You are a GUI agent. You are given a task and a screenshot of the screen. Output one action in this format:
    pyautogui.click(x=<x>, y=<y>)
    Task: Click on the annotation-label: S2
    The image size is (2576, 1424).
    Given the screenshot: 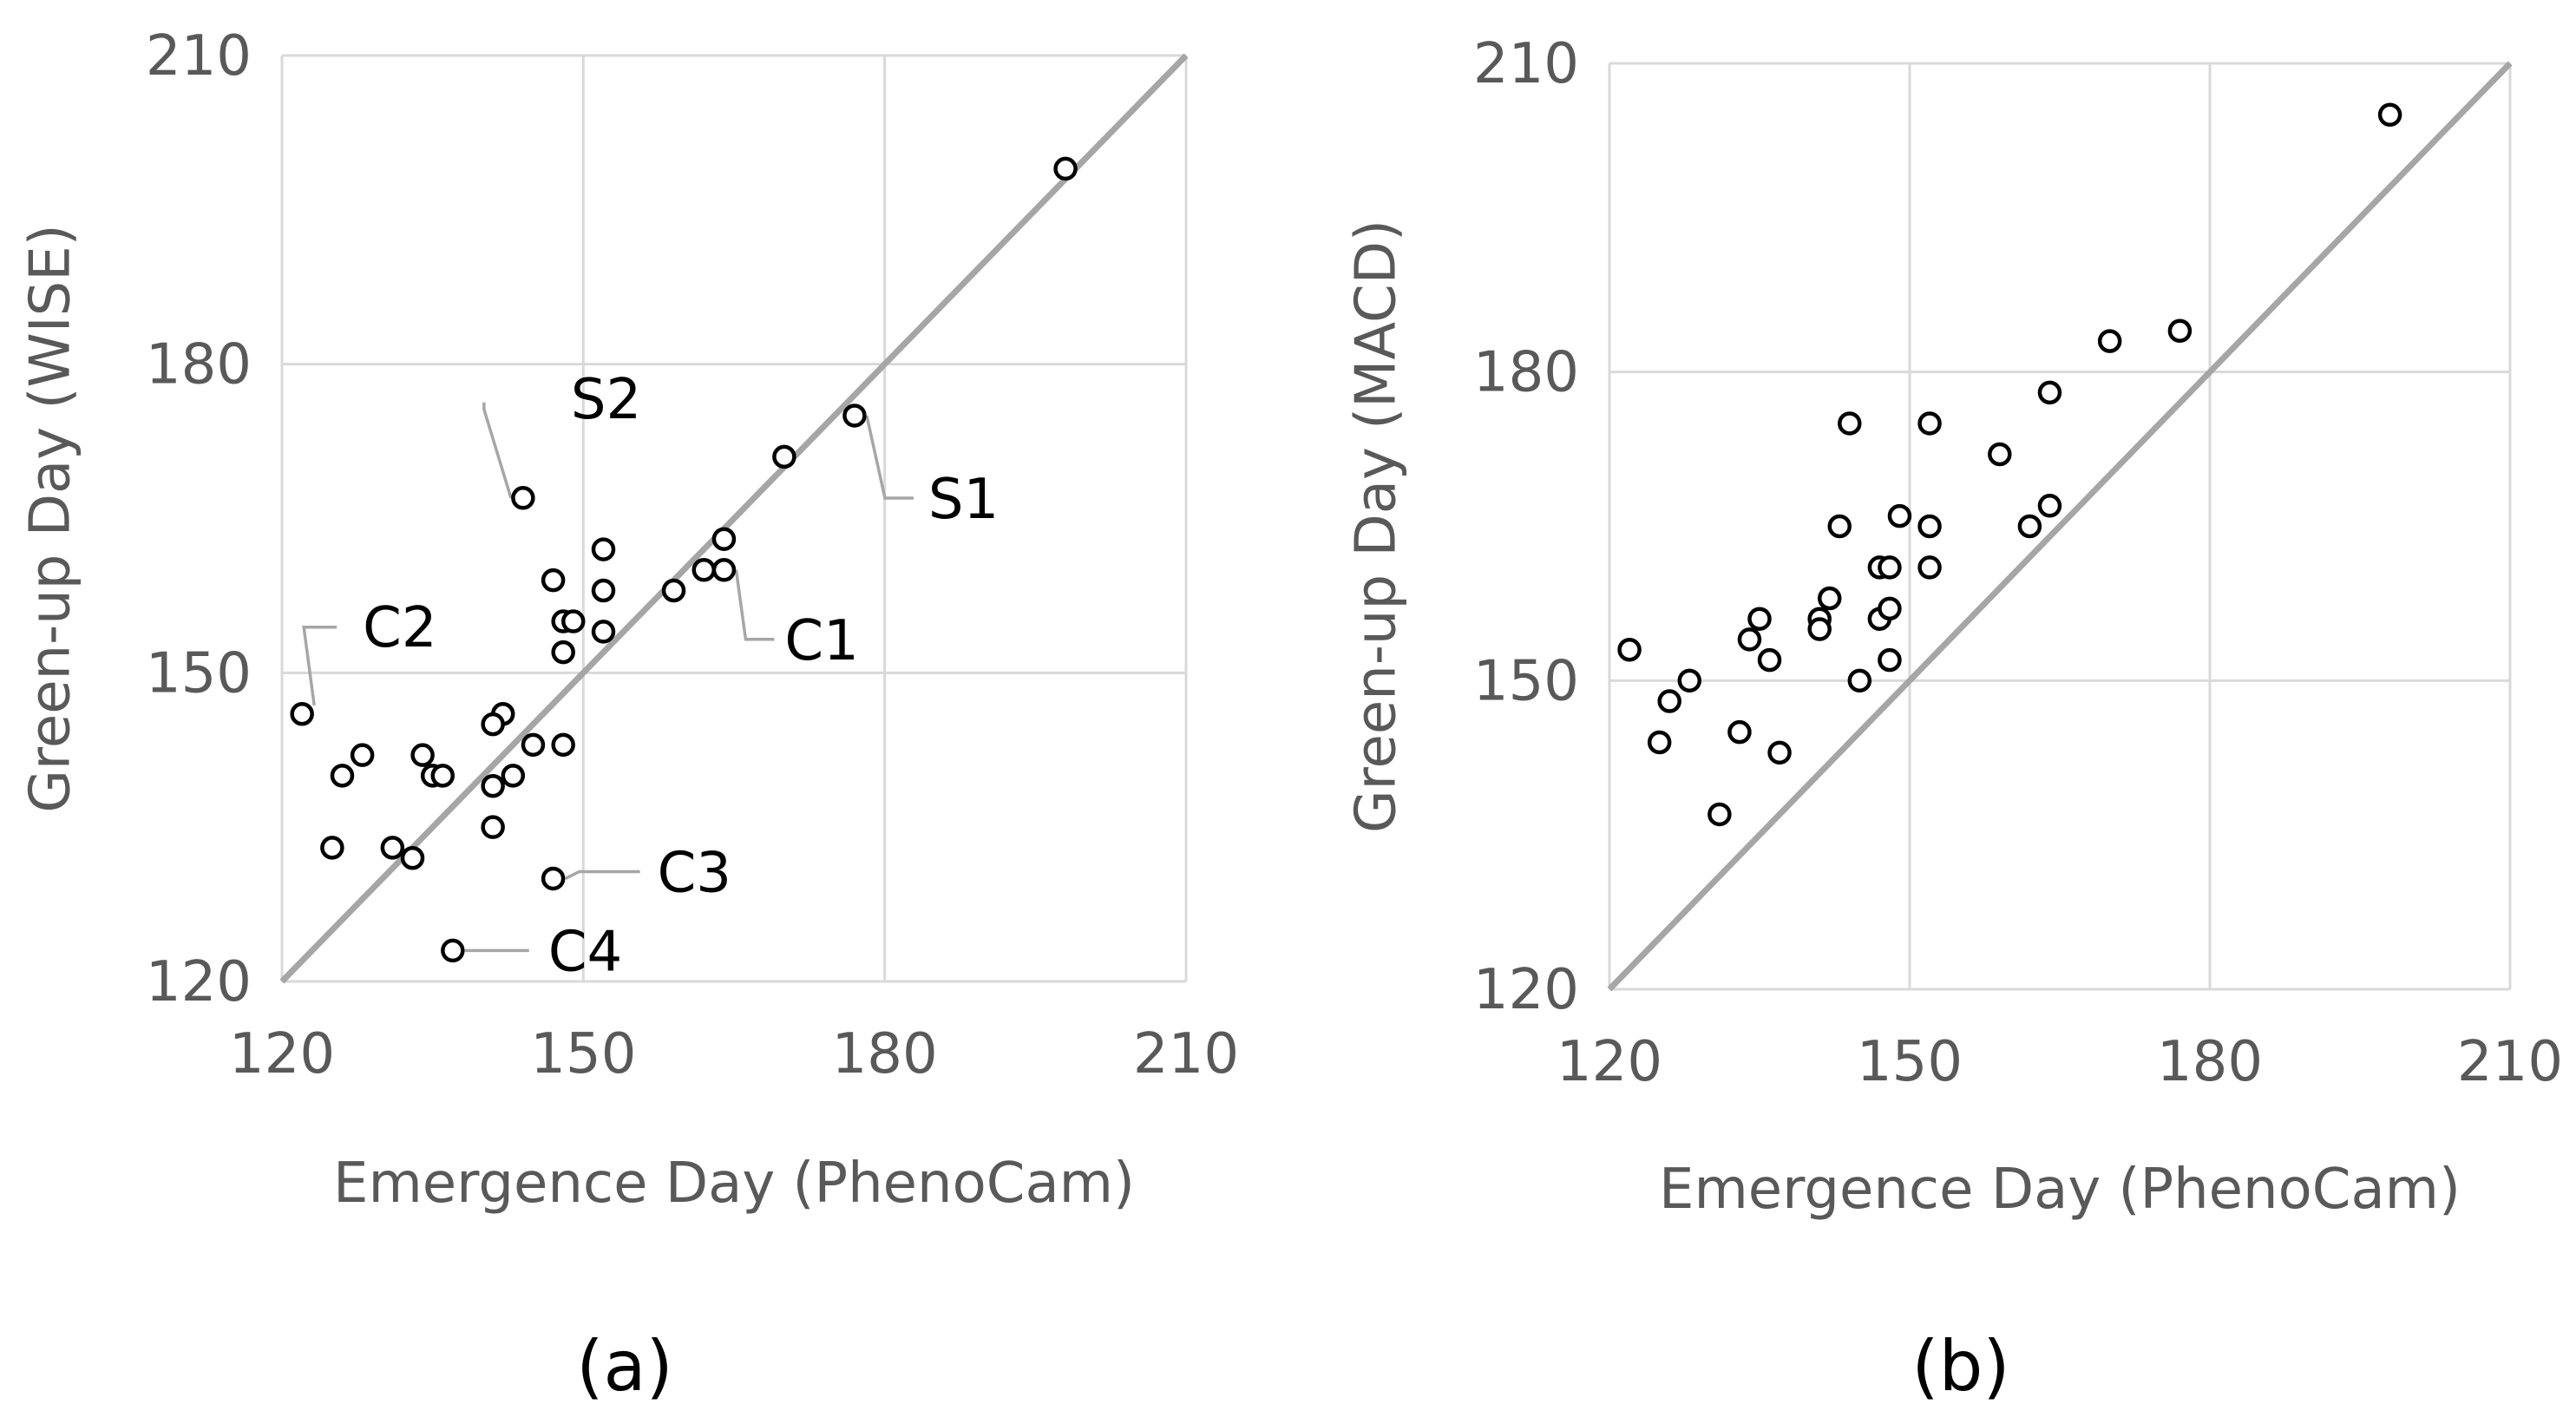 What is the action you would take?
    pyautogui.click(x=606, y=400)
    